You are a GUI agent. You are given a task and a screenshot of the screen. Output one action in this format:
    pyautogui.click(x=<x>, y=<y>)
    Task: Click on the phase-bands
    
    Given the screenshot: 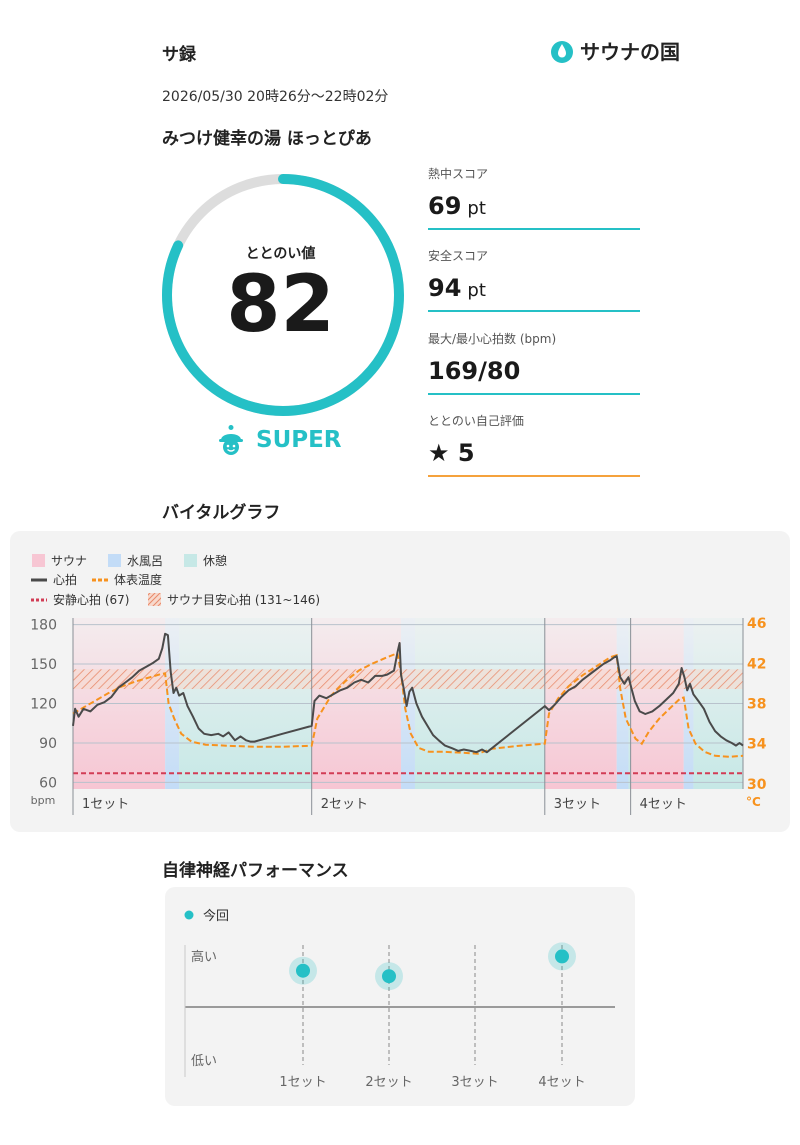 What is the action you would take?
    pyautogui.click(x=408, y=703)
    